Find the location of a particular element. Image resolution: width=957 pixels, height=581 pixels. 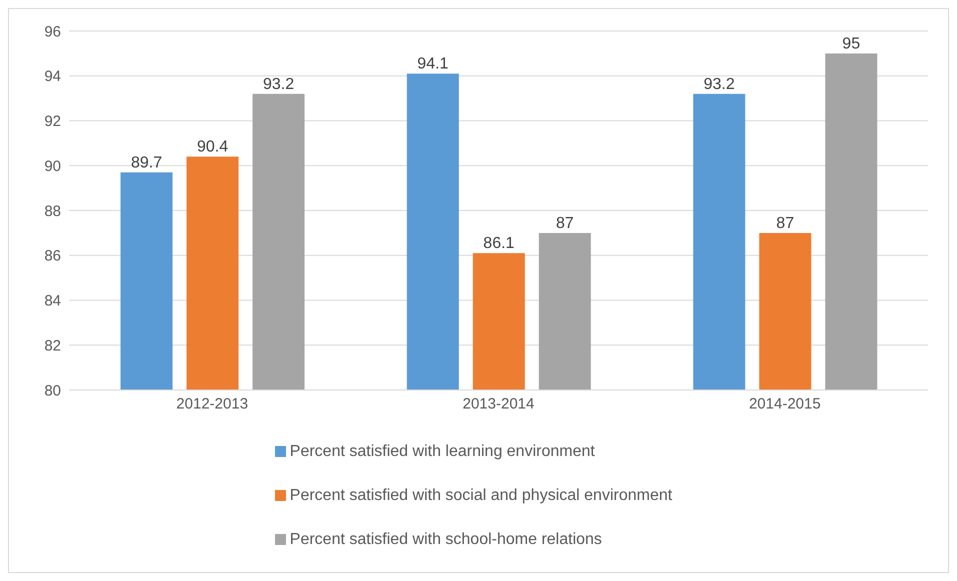

y-tick-label: 80 is located at coordinates (52, 391).